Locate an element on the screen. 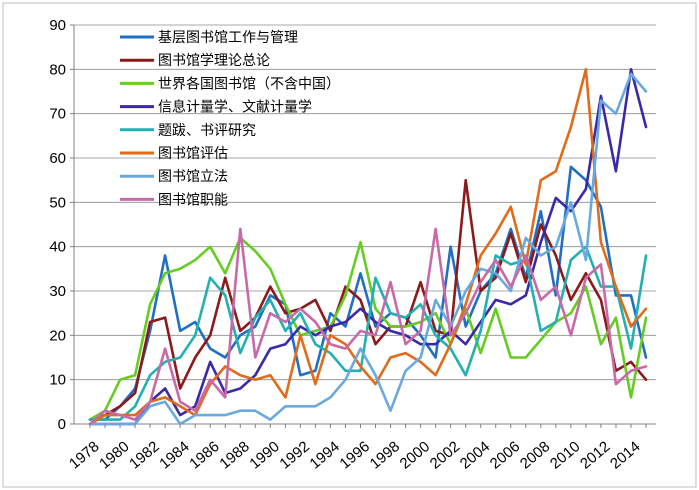 This screenshot has height=490, width=699. y-tick-label: 20 is located at coordinates (57, 335).